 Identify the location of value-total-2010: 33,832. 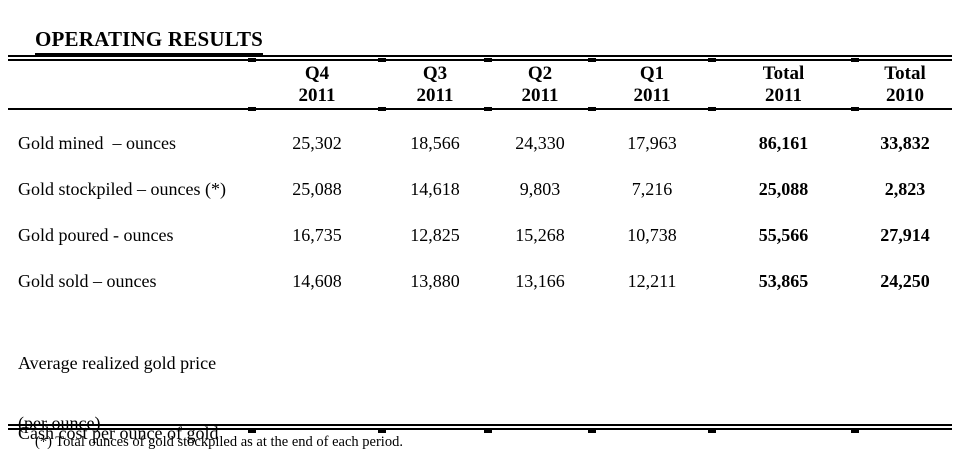
(905, 143).